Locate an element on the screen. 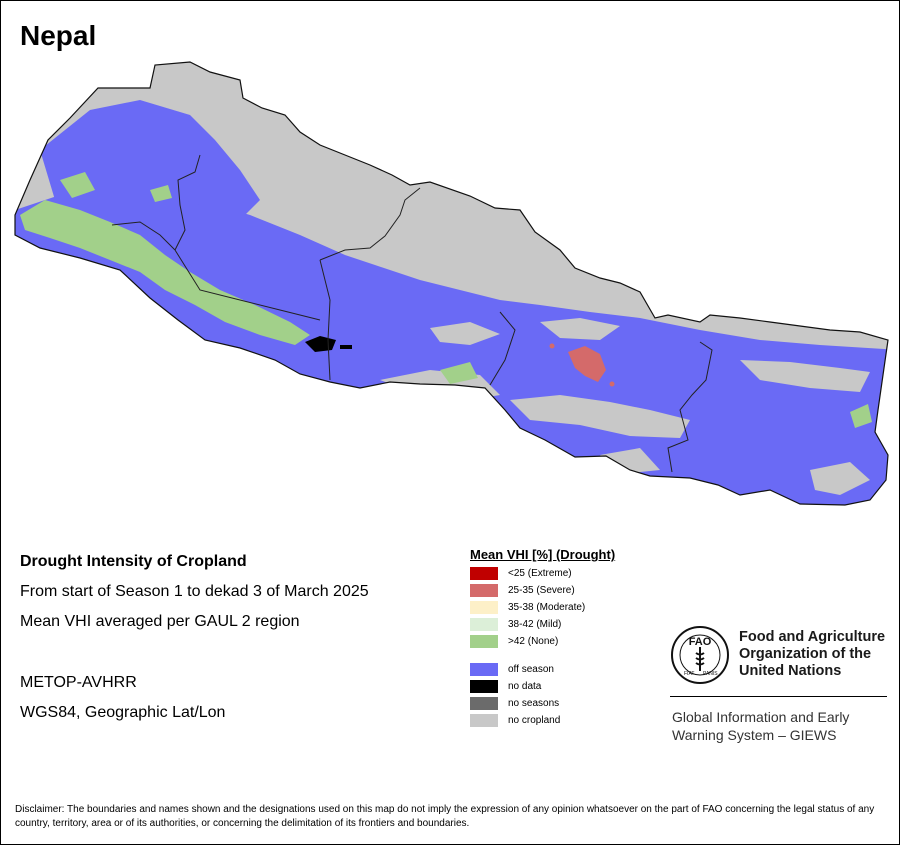 This screenshot has width=900, height=845. giews-line-1: Global Information and Early is located at coordinates (761, 717).